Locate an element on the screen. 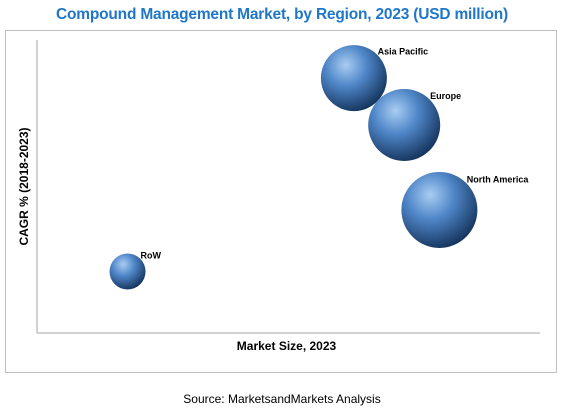  bubble-label-row: RoW is located at coordinates (151, 256).